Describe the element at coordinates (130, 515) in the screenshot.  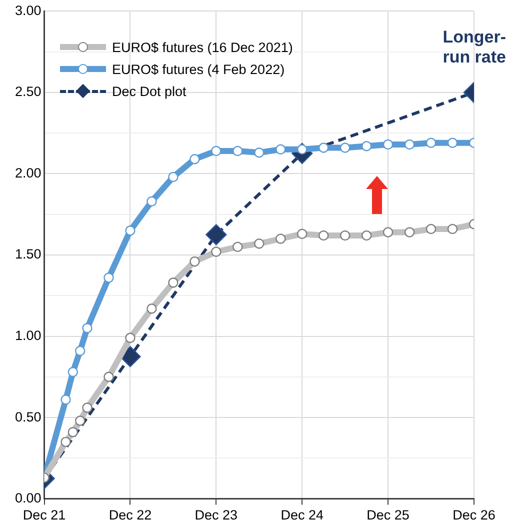
I see `x-tick-label: Dec 22` at that location.